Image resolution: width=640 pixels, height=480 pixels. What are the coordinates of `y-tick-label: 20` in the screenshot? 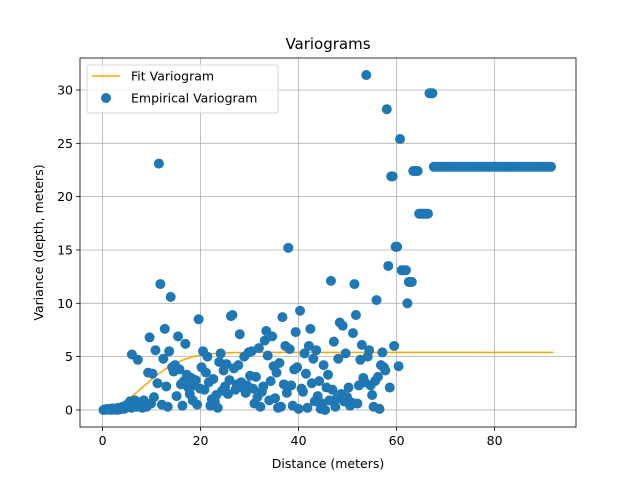 It's located at (65, 196).